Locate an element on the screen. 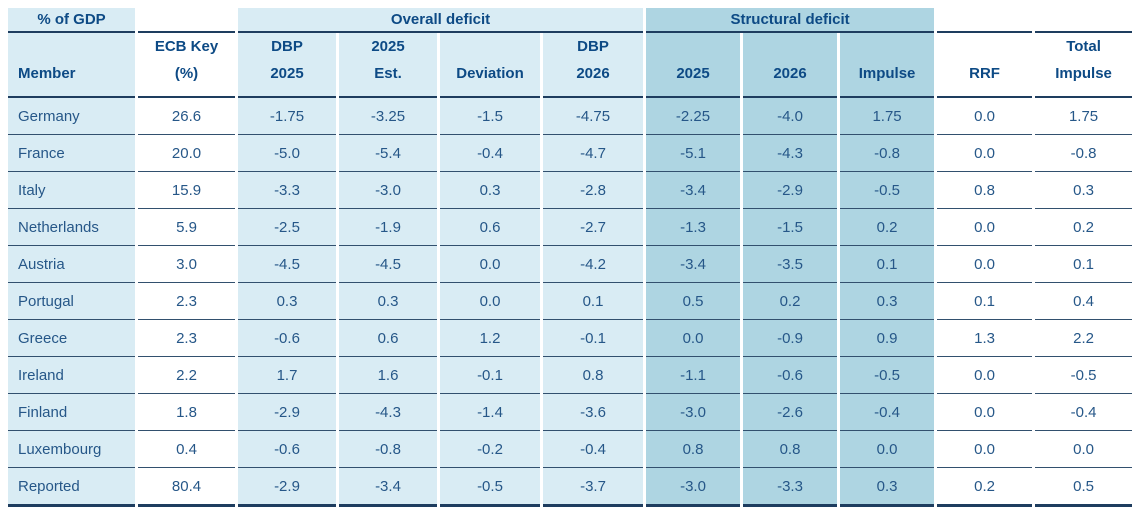 Image resolution: width=1136 pixels, height=523 pixels. member-cell: Reported is located at coordinates (71, 487).